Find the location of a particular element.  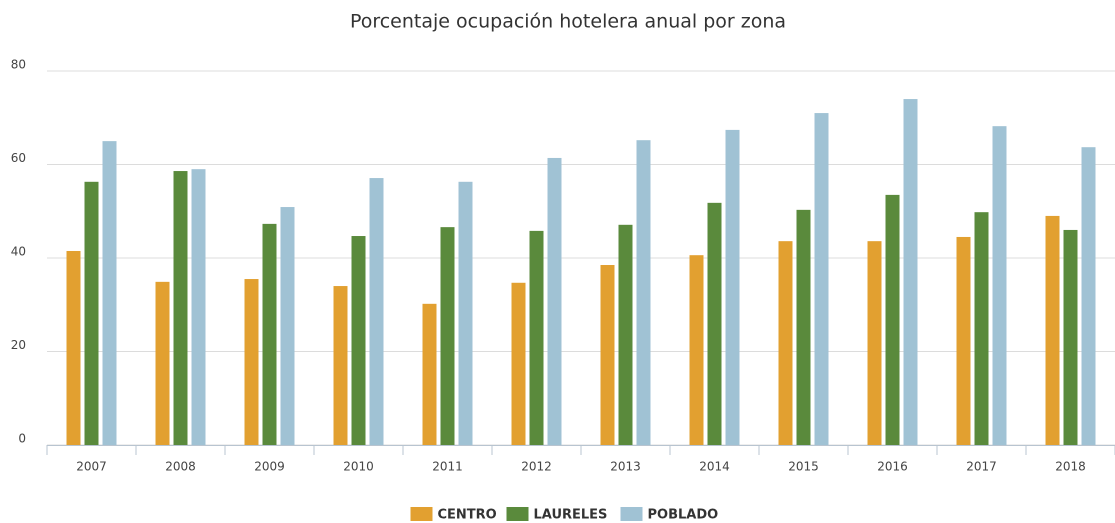

x-tick-label: 2009 is located at coordinates (269, 467).